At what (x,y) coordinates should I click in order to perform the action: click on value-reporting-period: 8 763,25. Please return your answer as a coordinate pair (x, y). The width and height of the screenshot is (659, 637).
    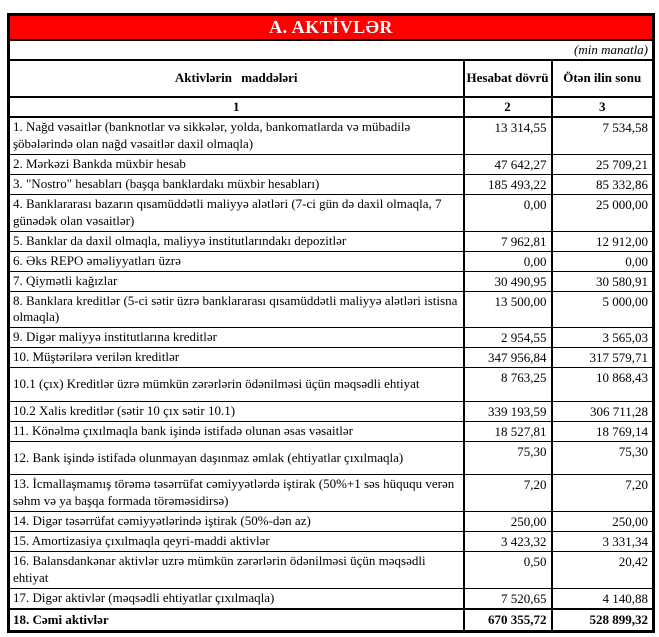
    Looking at the image, I should click on (507, 385).